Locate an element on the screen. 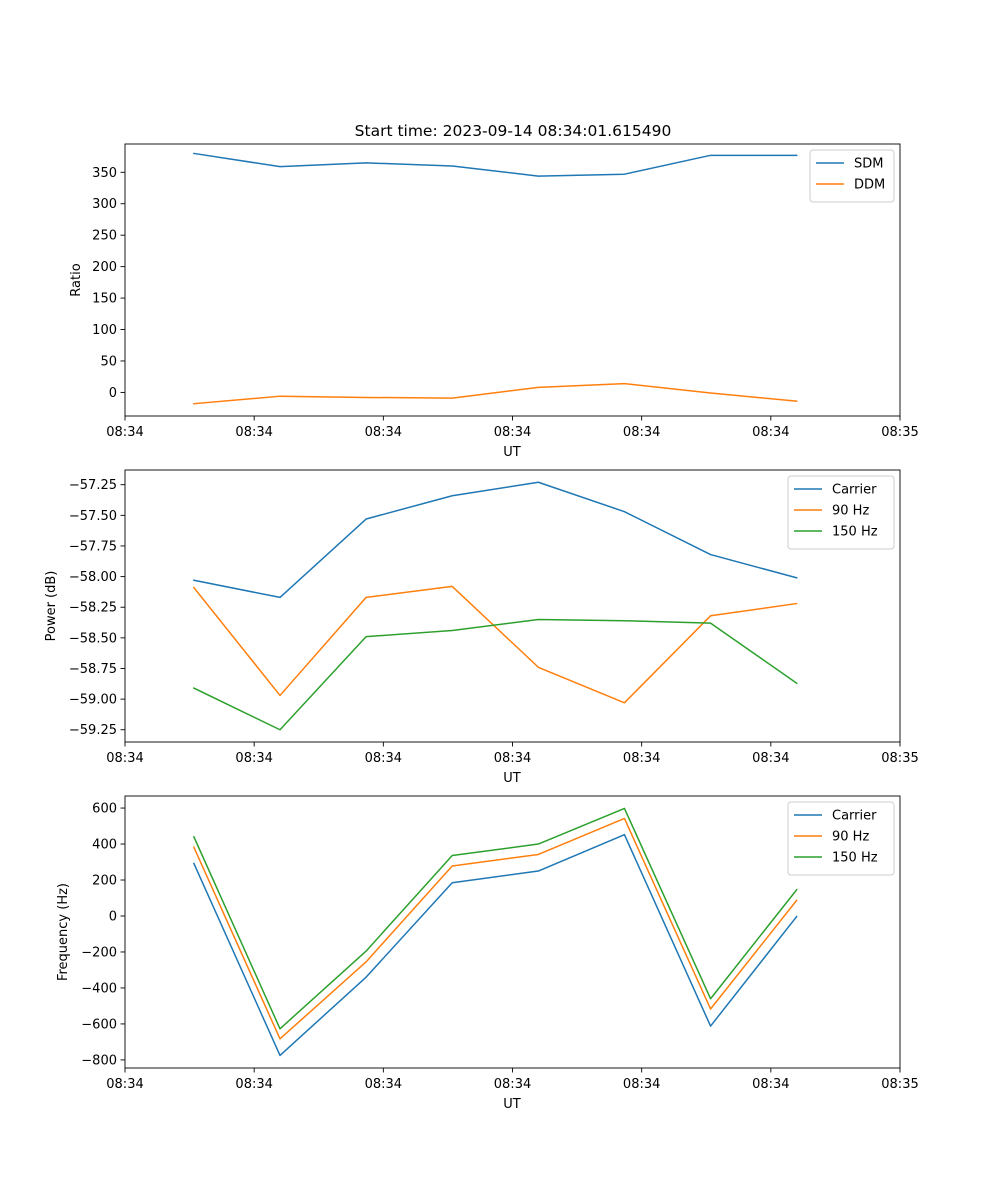 This screenshot has width=1000, height=1204. ratio-y-tick-label: 0 is located at coordinates (113, 393).